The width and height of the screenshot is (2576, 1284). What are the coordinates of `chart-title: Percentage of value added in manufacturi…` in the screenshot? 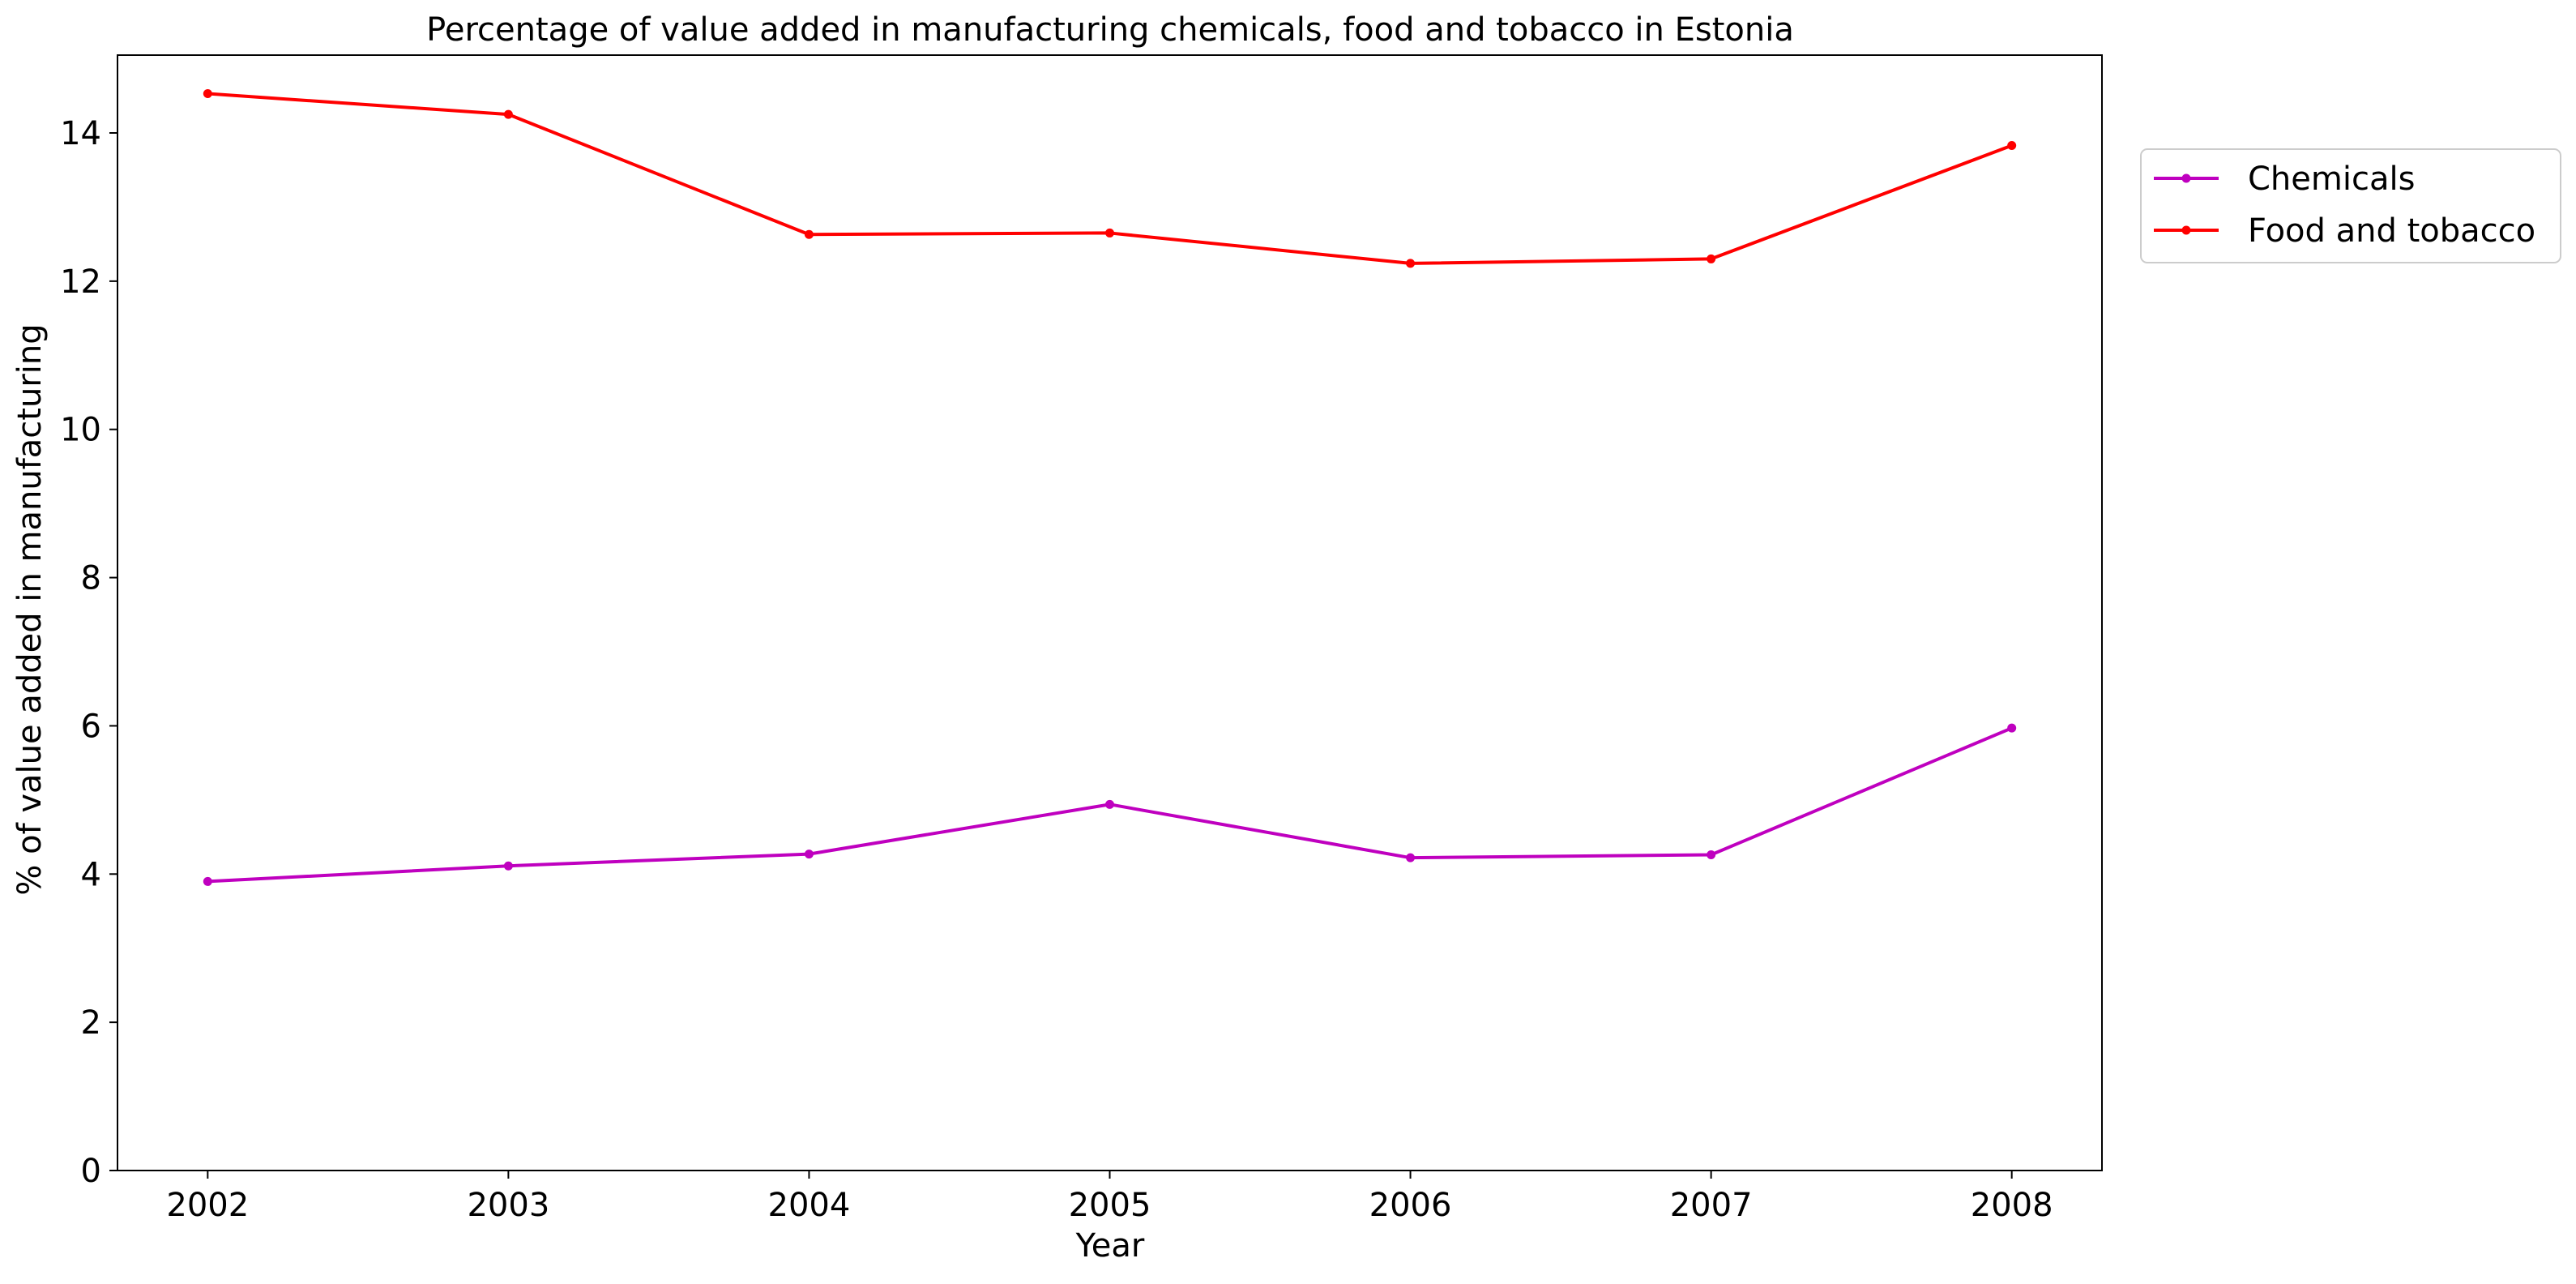 It's located at (1110, 30).